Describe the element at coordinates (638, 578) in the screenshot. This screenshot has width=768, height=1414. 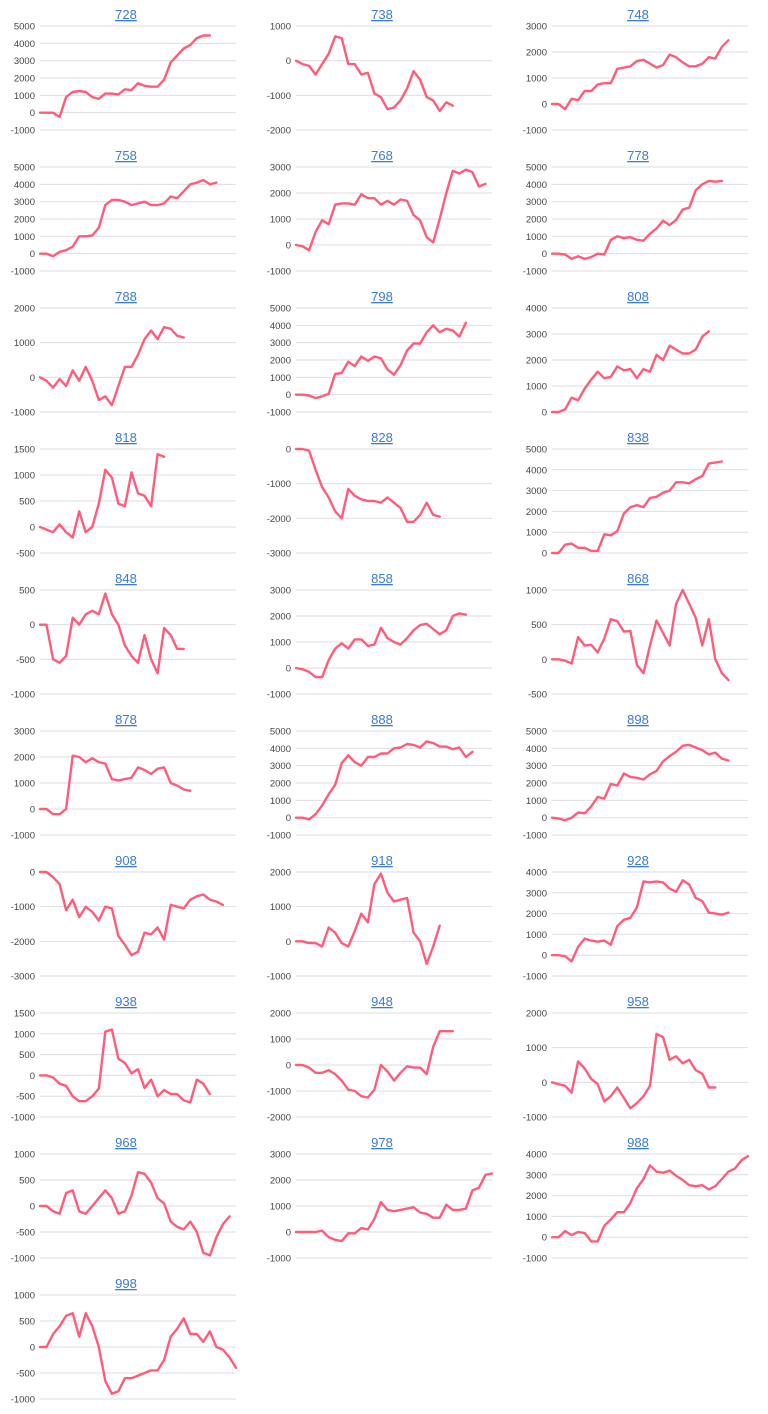
I see `chart-title-link: 868` at that location.